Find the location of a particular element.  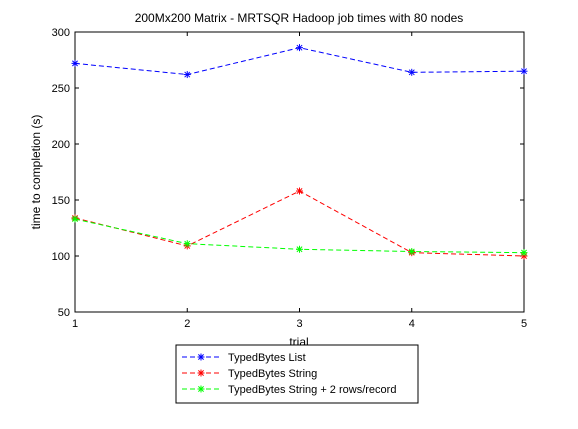

legend-entry: TypedBytes String + 2 rows/record is located at coordinates (289, 390).